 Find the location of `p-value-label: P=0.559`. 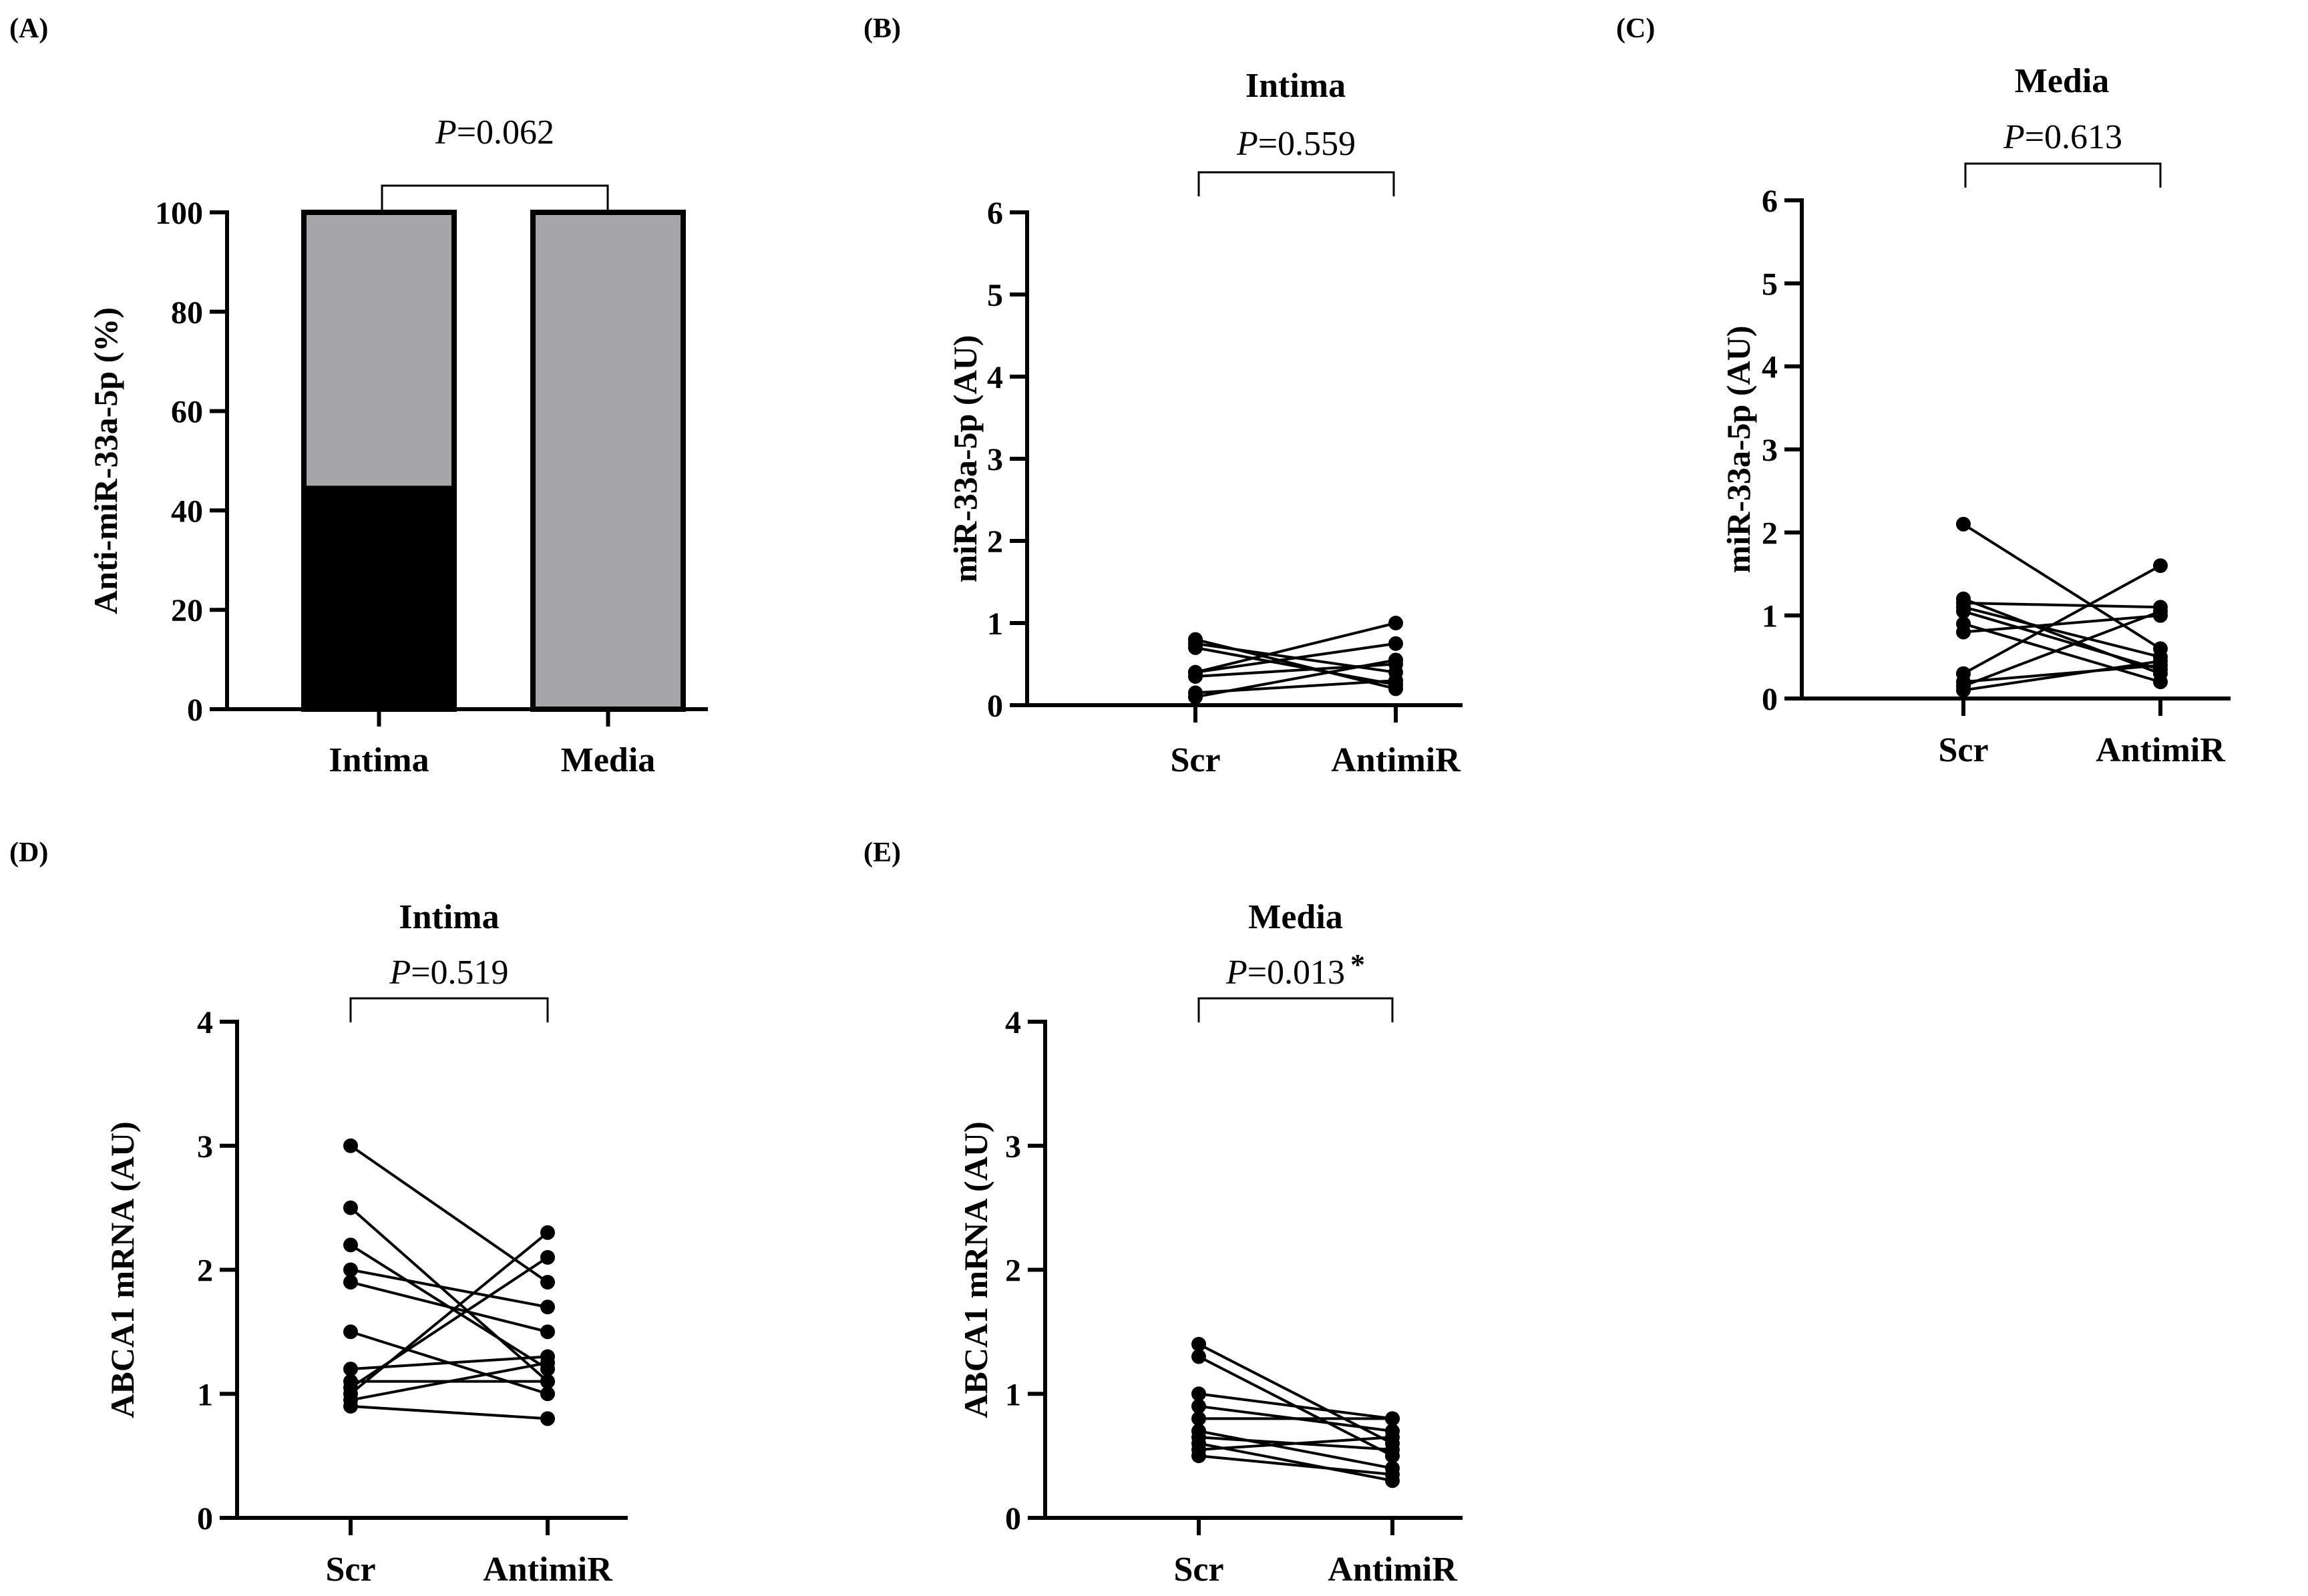

p-value-label: P=0.559 is located at coordinates (1296, 144).